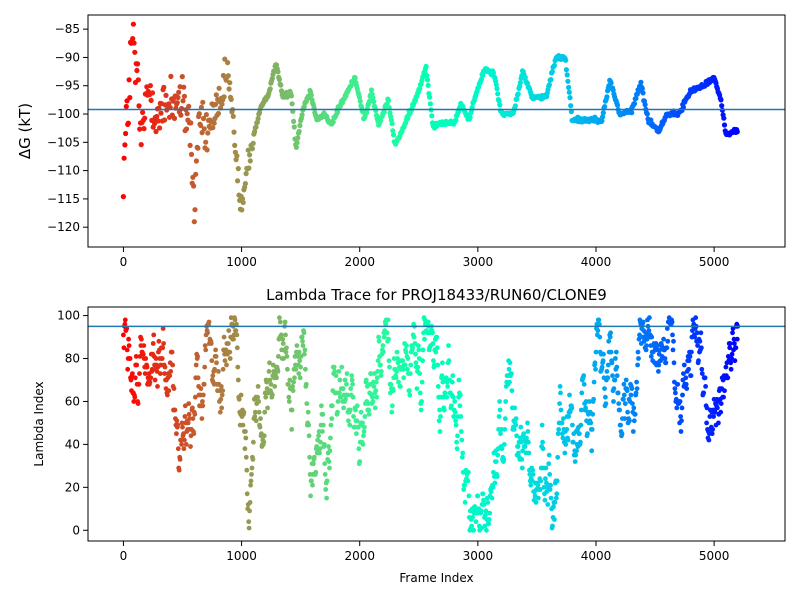 Image resolution: width=800 pixels, height=600 pixels. Describe the element at coordinates (436, 578) in the screenshot. I see `lambda-x-label: Frame Index` at that location.